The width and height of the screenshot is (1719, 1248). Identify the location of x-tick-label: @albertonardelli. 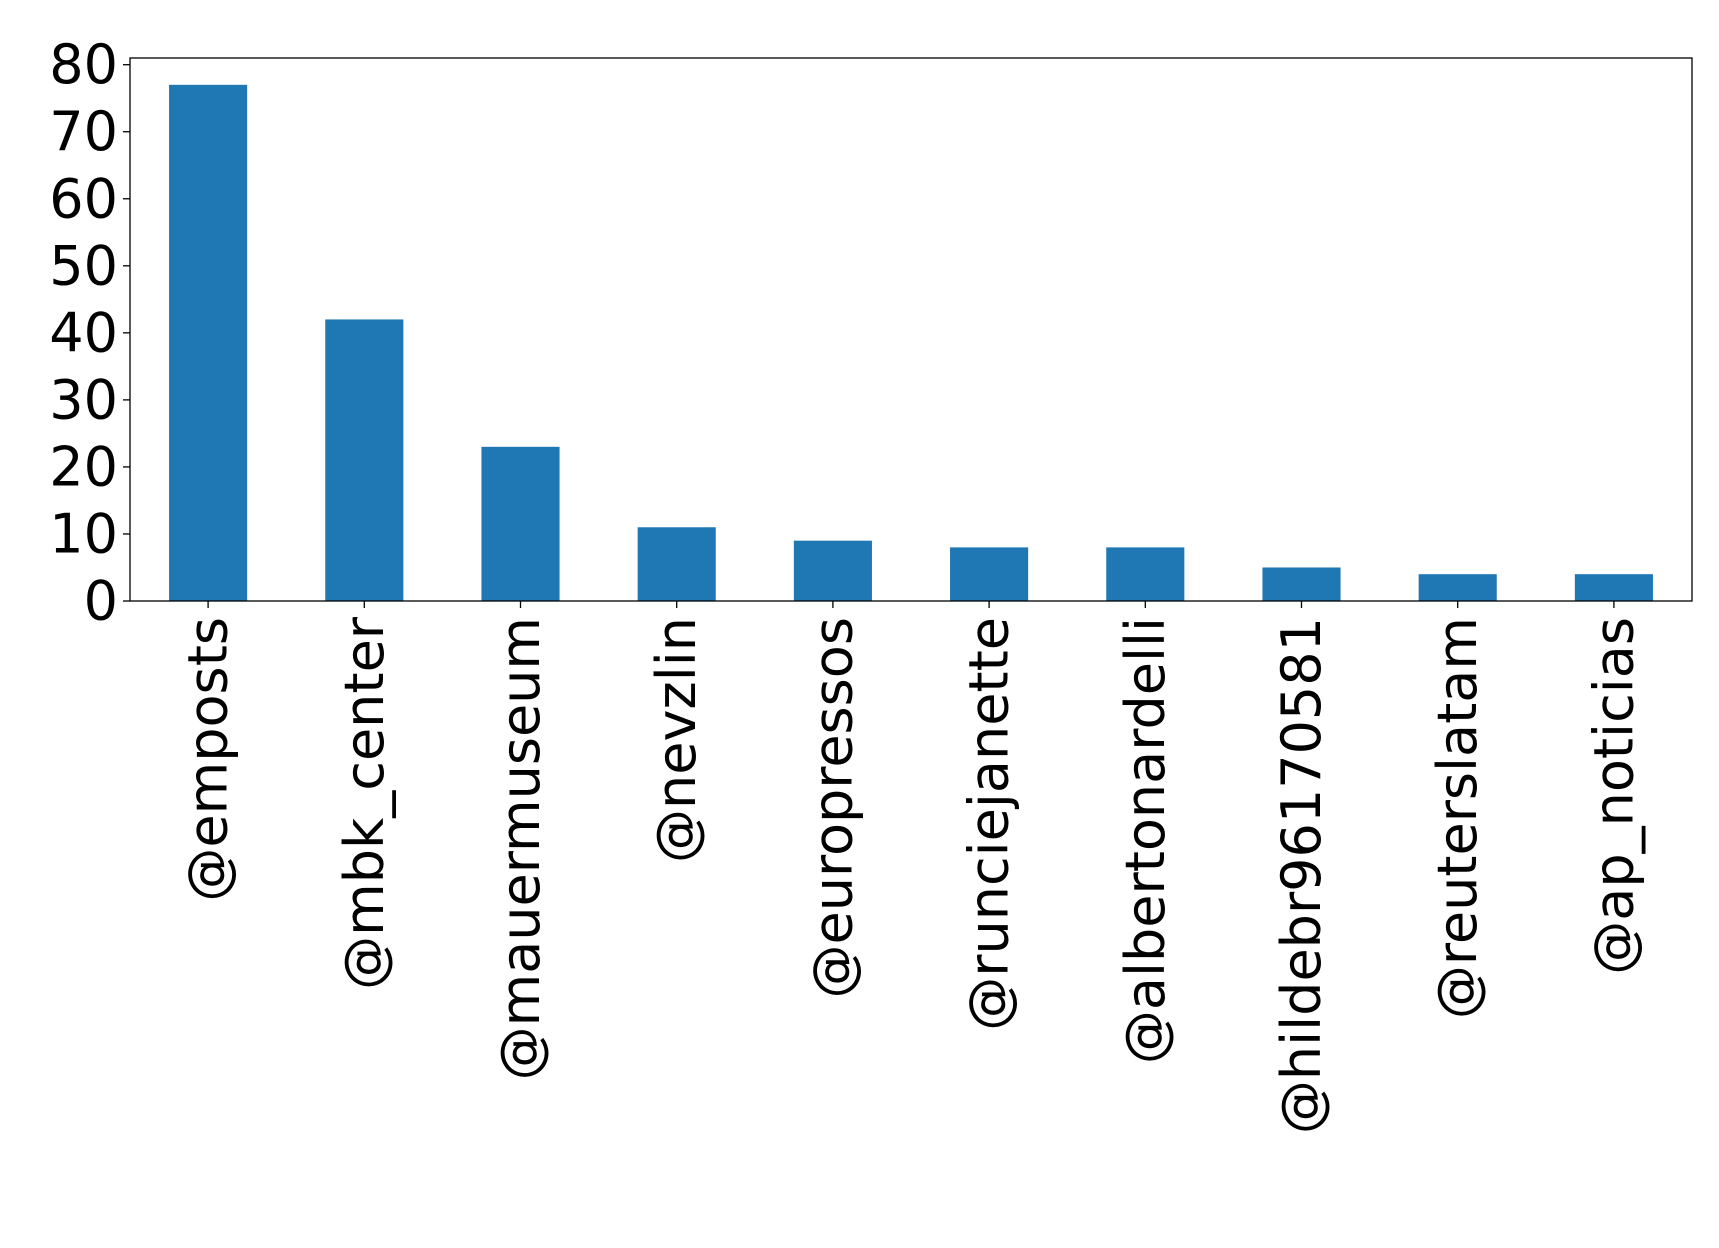
(1145, 840).